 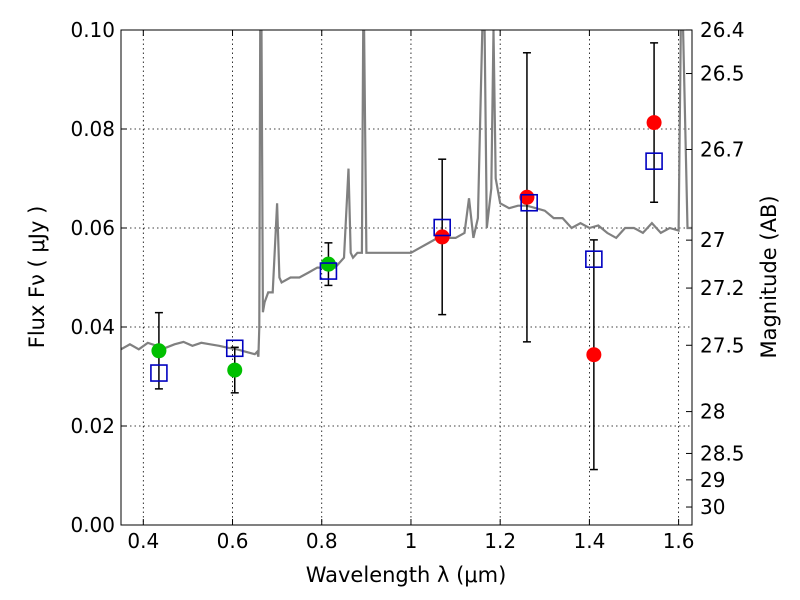 I want to click on y2-tick-label: 28.5, so click(x=722, y=453).